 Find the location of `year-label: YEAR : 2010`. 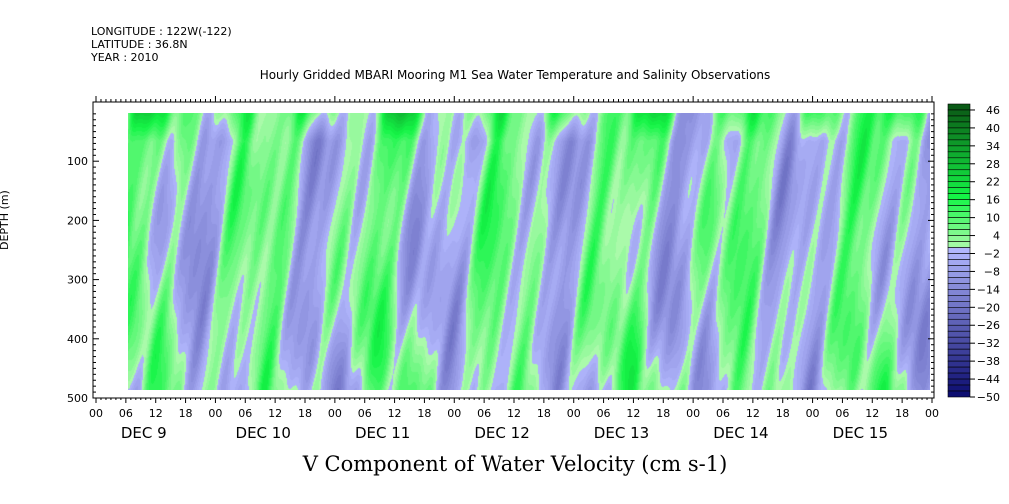

year-label: YEAR : 2010 is located at coordinates (125, 57).